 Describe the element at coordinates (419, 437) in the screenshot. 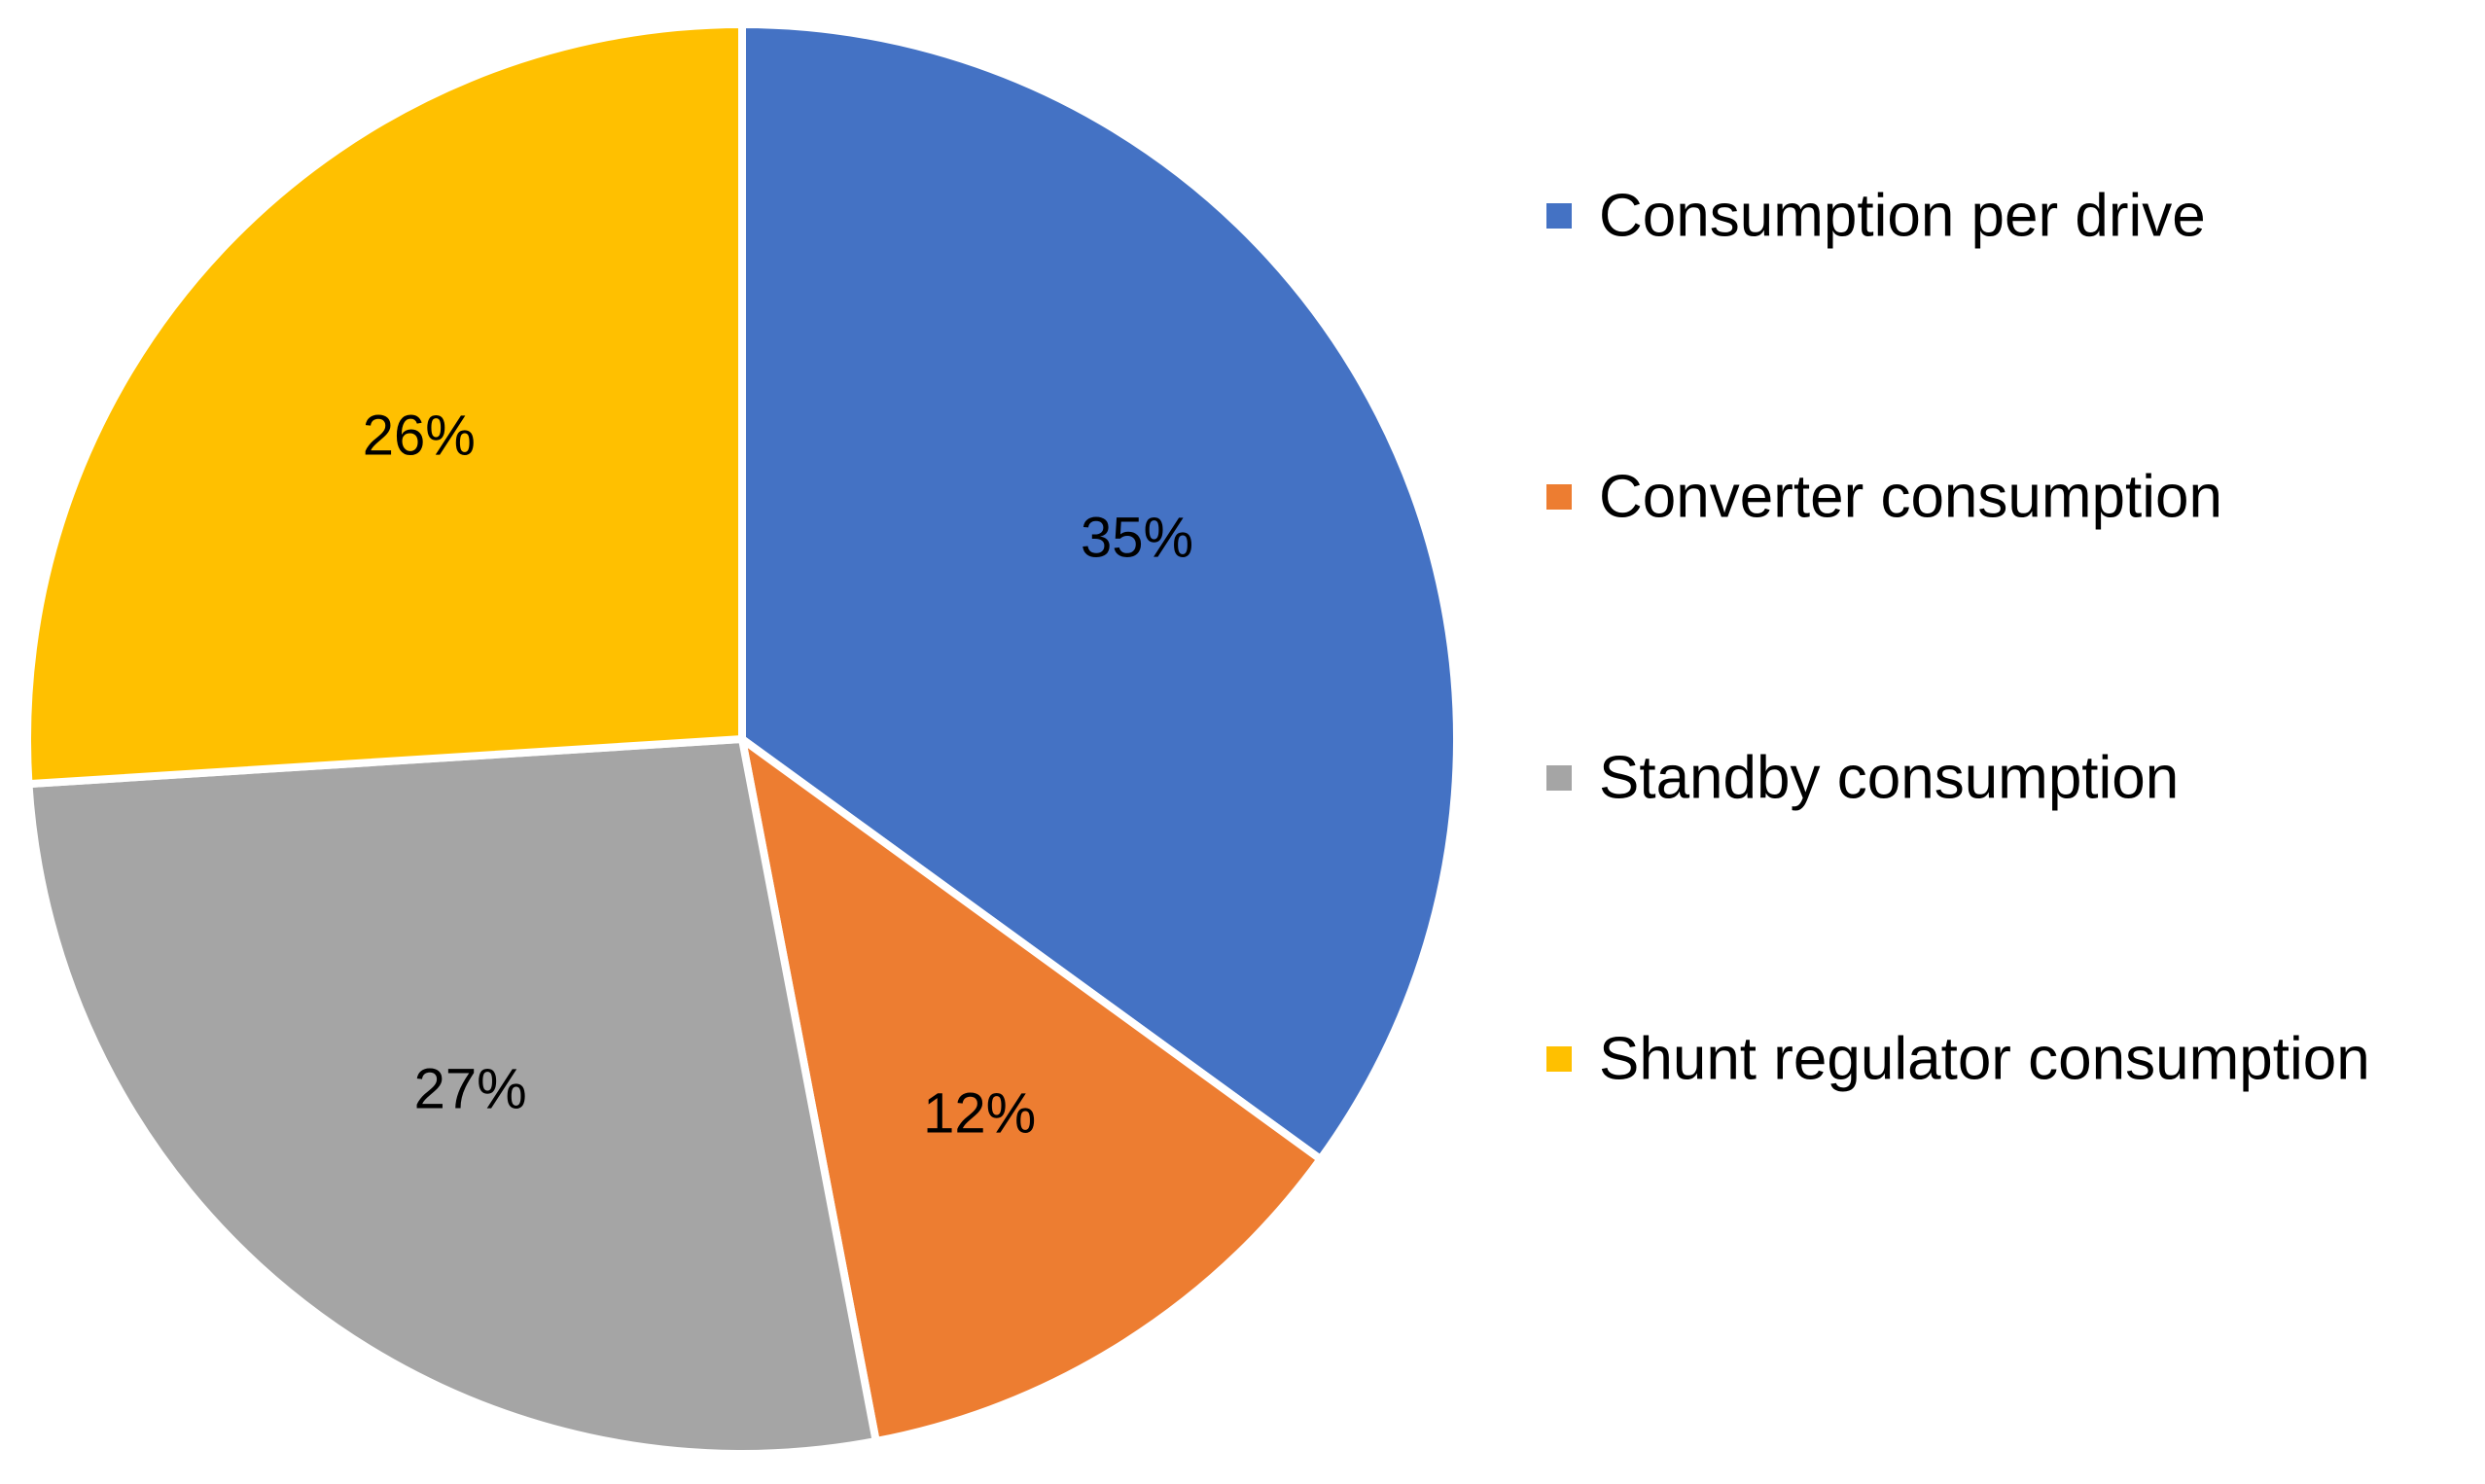

I see `pie-data-label: 26%` at that location.